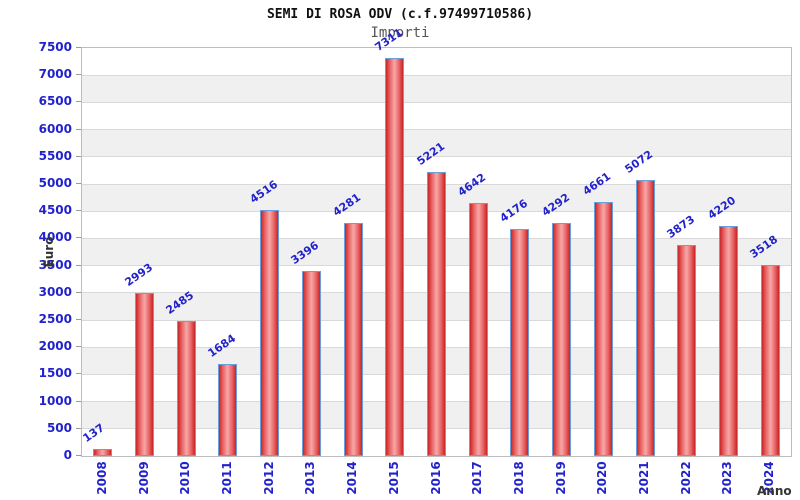  I want to click on x-tick-label: 2018, so click(518, 478).